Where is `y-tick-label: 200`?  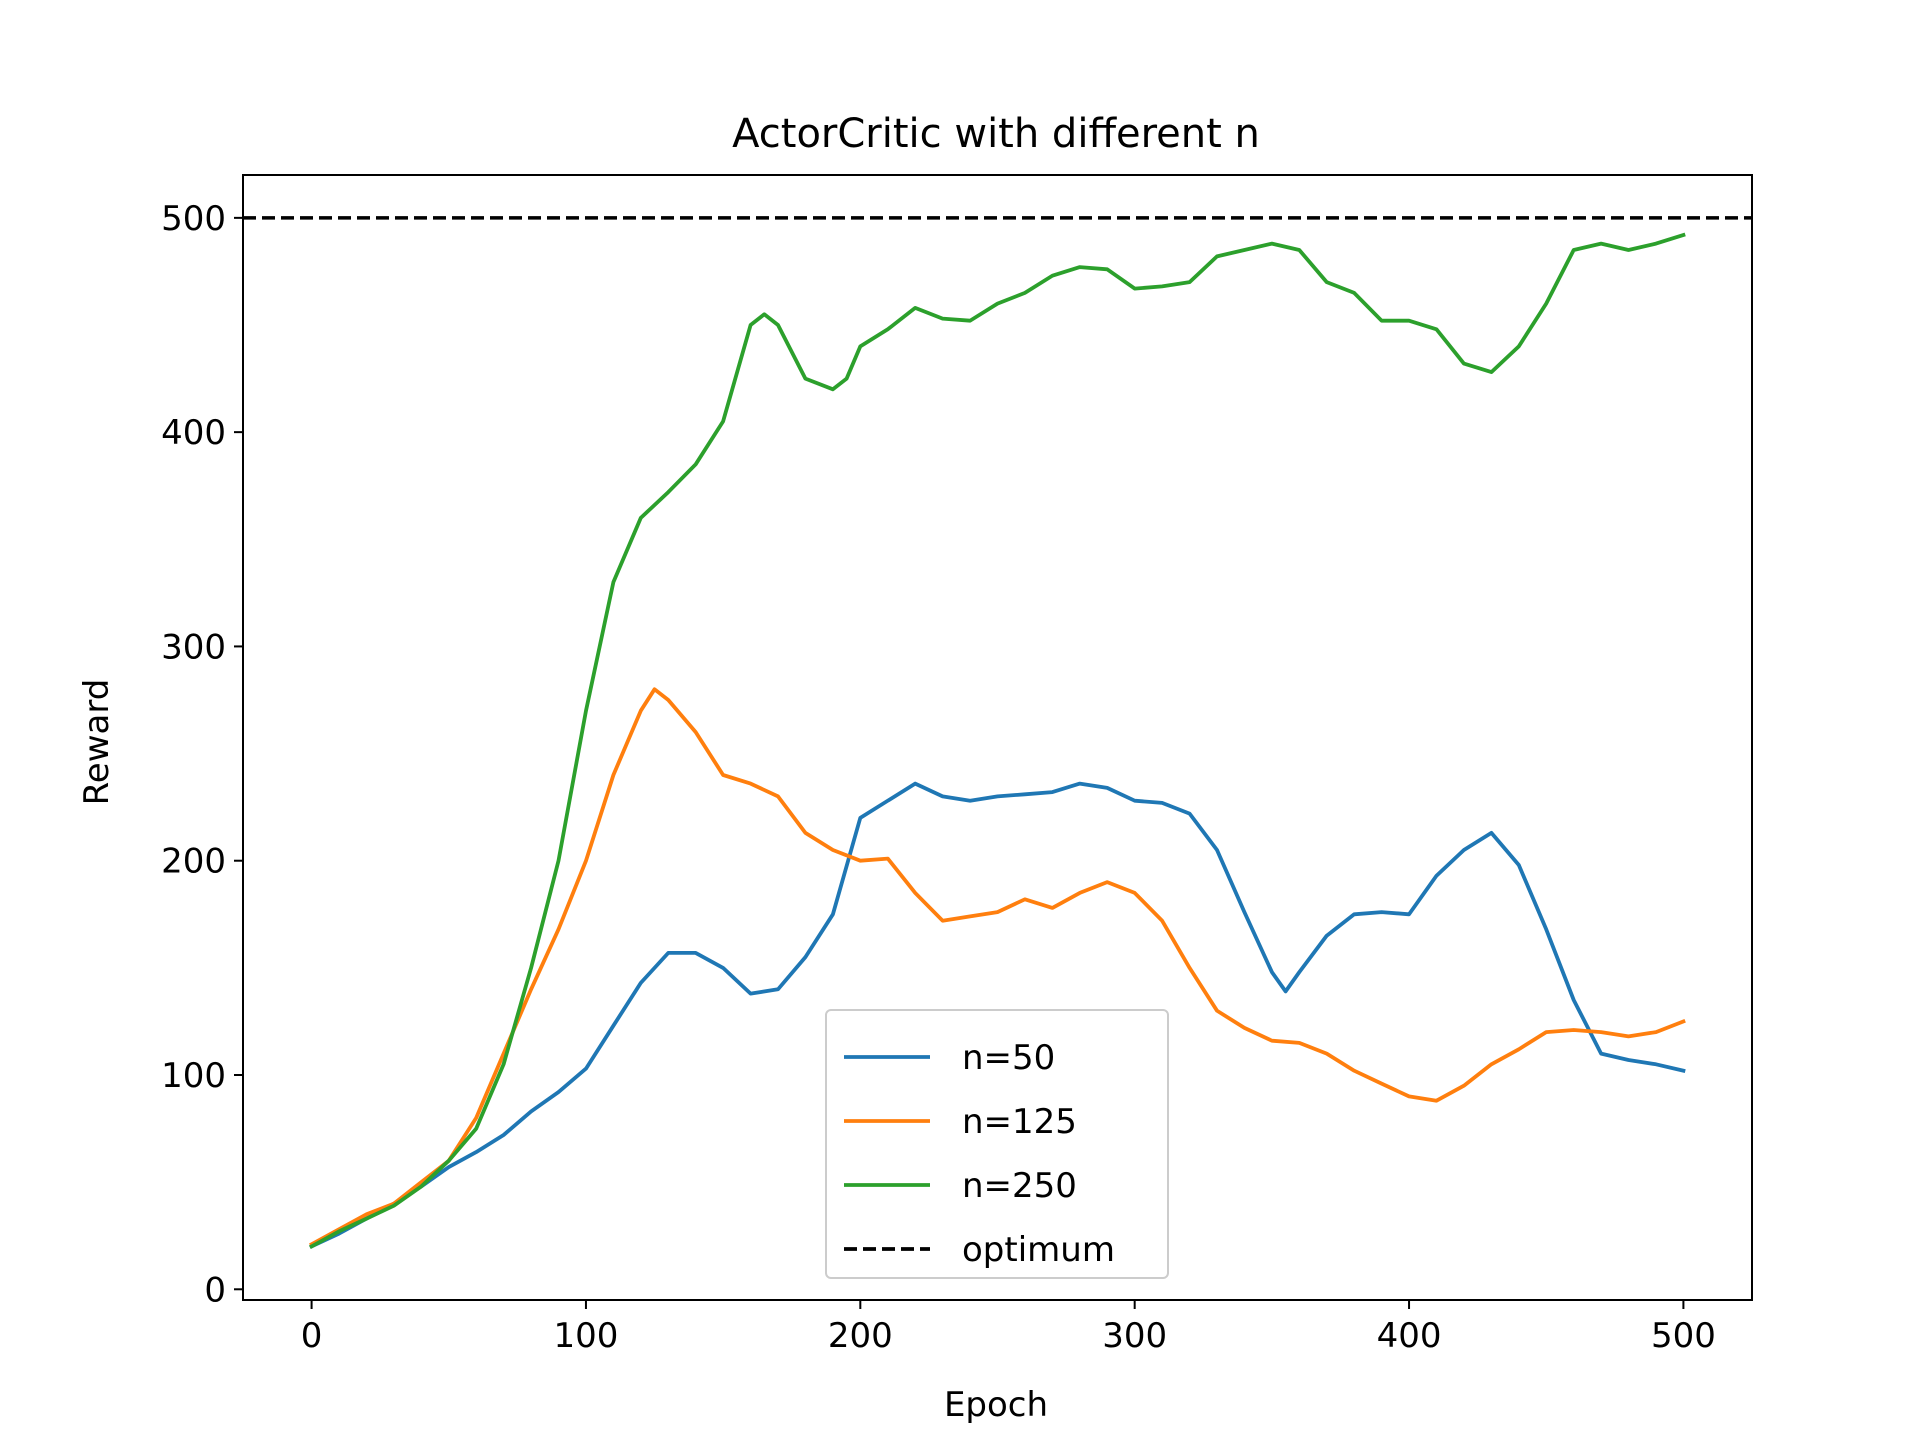
y-tick-label: 200 is located at coordinates (193, 862).